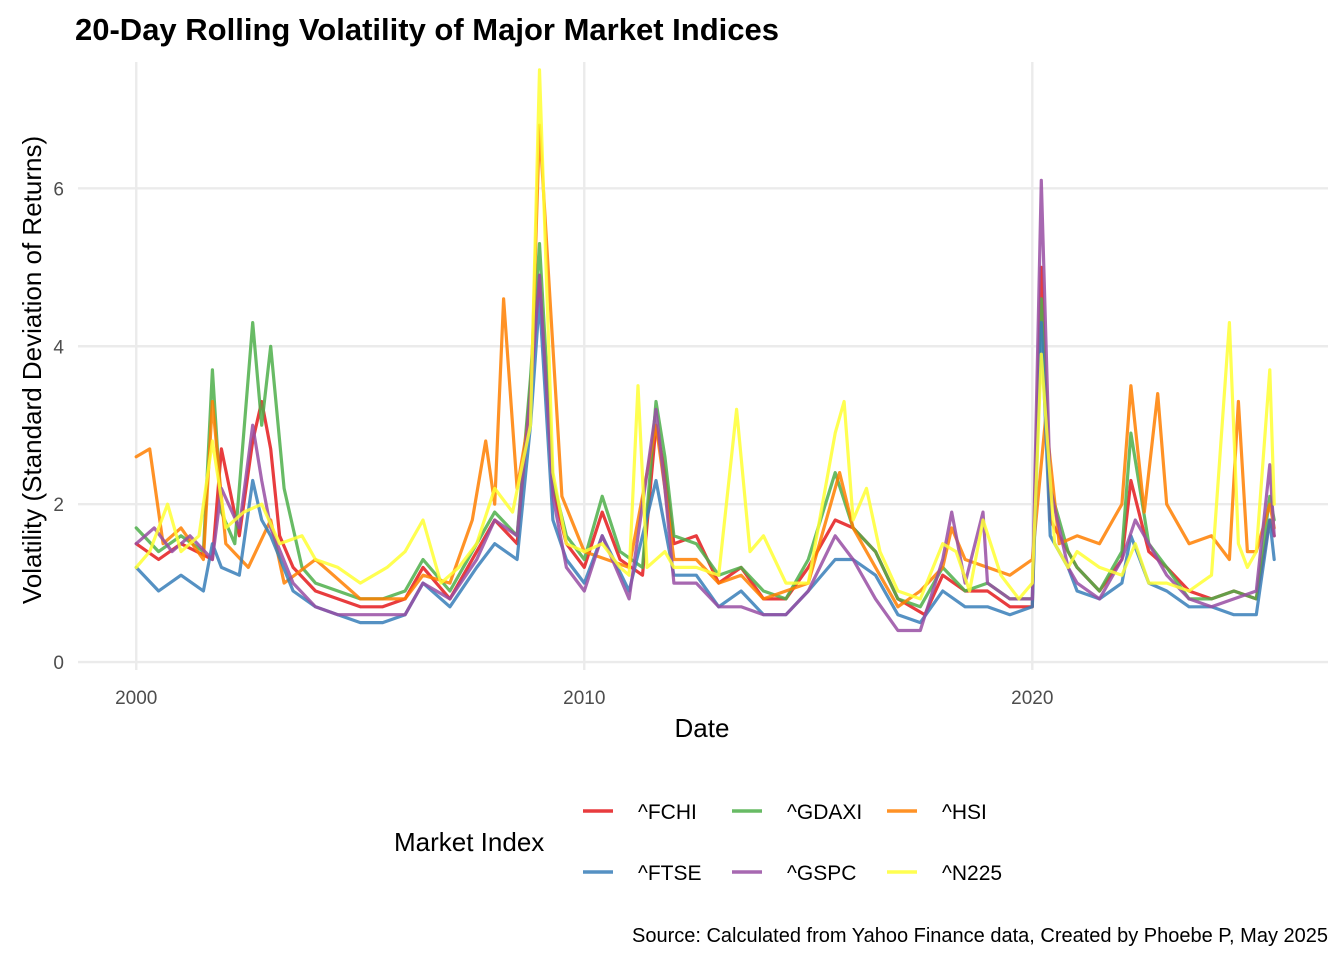 This screenshot has width=1344, height=960. I want to click on legend-label-n225: ^N225, so click(972, 873).